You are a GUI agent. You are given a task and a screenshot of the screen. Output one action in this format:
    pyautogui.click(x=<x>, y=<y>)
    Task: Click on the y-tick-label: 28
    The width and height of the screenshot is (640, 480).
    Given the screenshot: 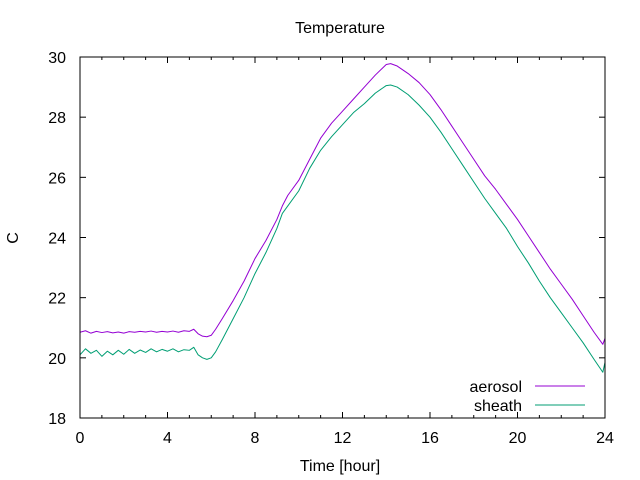 What is the action you would take?
    pyautogui.click(x=57, y=118)
    